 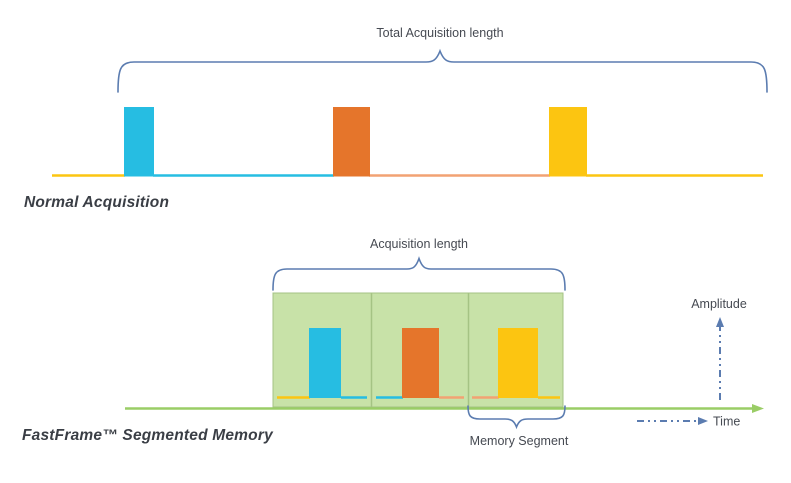 What do you see at coordinates (96, 202) in the screenshot?
I see `normal-acquisition-title: Normal Acquisition` at bounding box center [96, 202].